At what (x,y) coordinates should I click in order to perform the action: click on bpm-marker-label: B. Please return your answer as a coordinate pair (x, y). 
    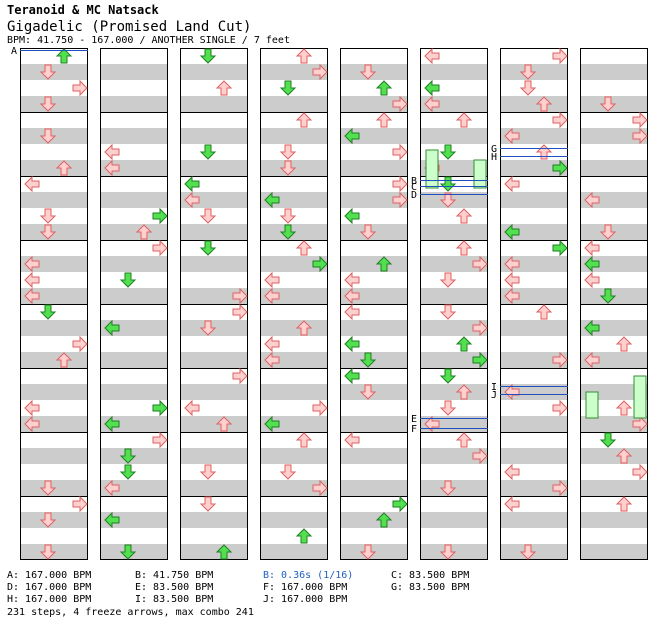
    Looking at the image, I should click on (414, 181).